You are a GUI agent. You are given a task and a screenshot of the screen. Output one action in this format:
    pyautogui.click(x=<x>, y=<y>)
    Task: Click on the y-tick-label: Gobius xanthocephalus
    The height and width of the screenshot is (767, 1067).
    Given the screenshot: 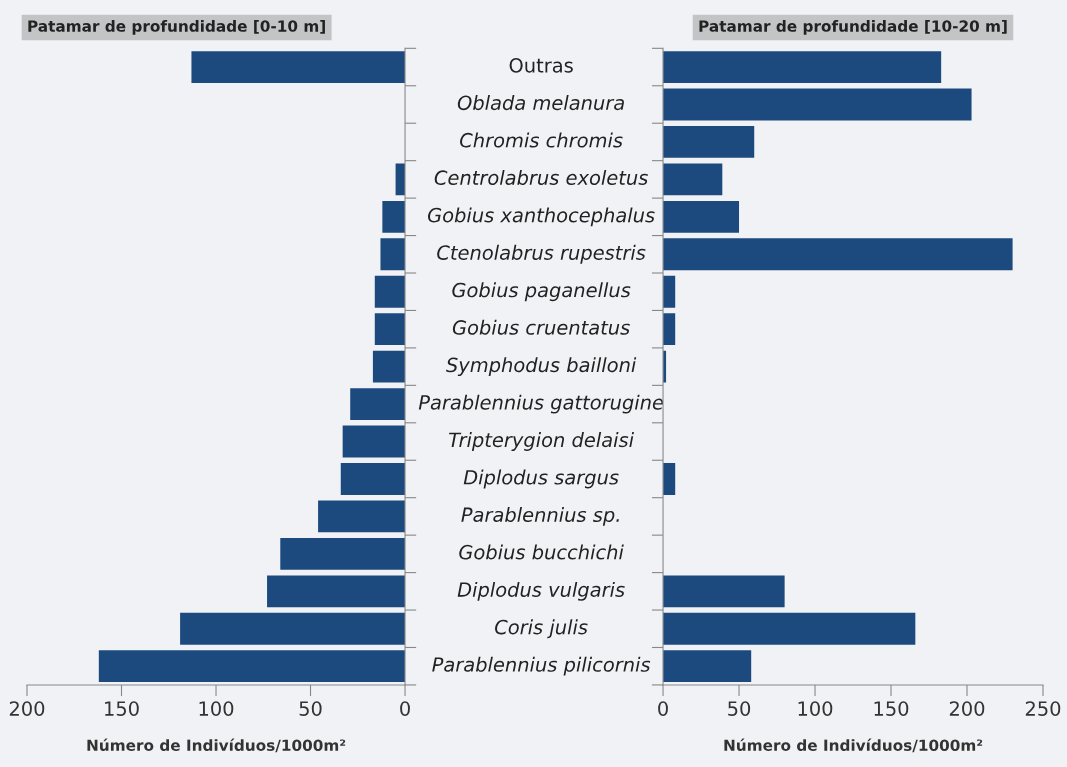 What is the action you would take?
    pyautogui.click(x=541, y=217)
    